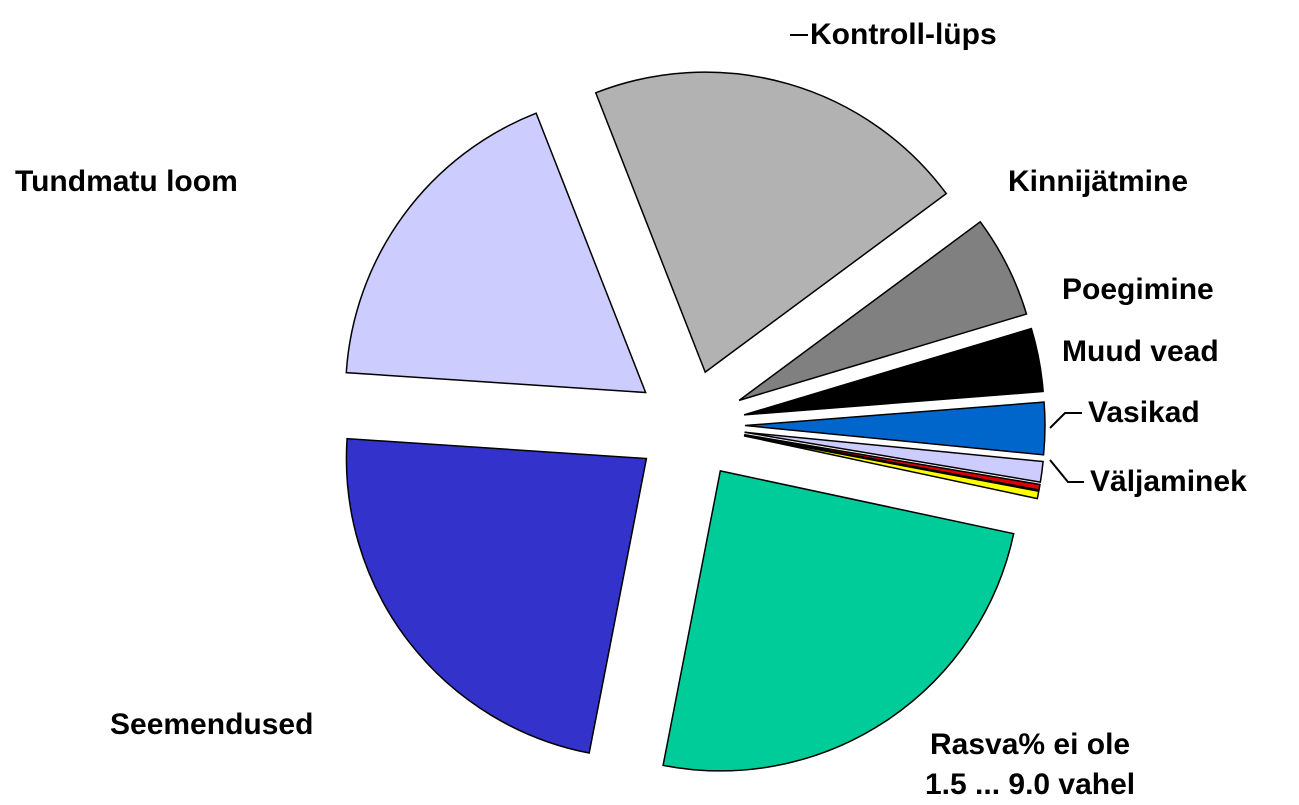  Describe the element at coordinates (903, 34) in the screenshot. I see `slice-label: Kontroll-lüps` at that location.